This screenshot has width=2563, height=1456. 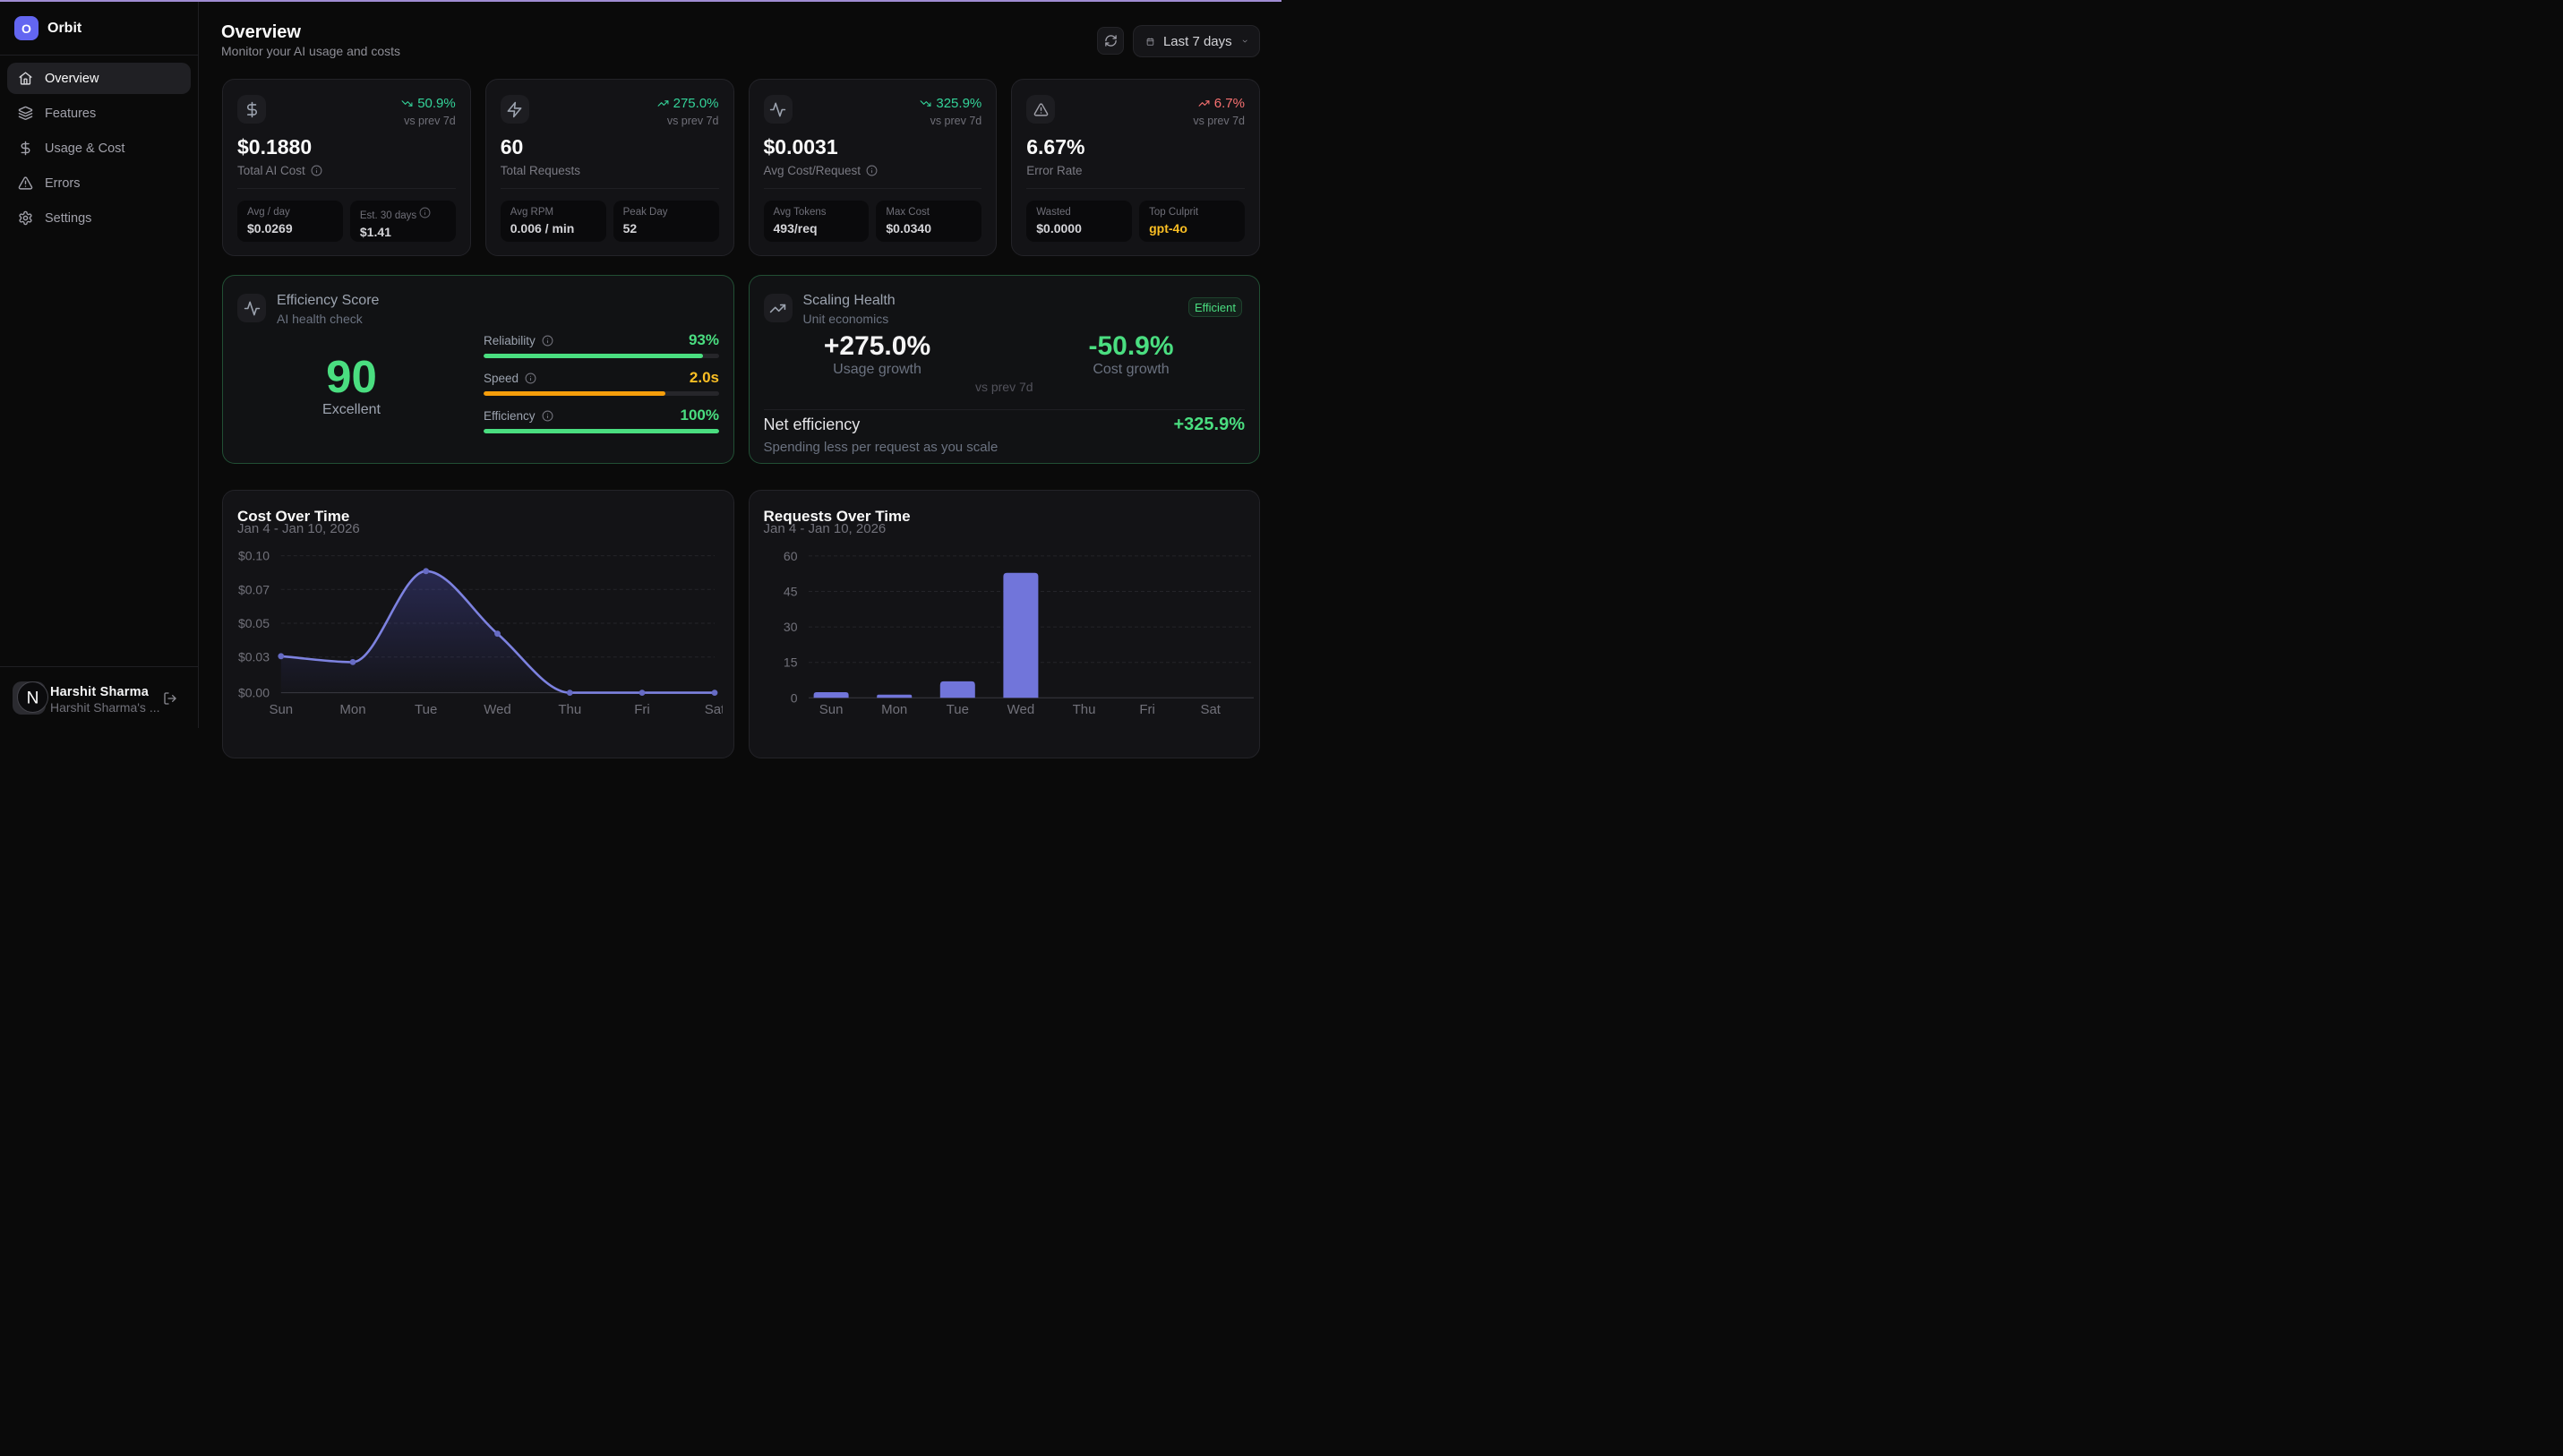 I want to click on svg-text: $0.05, so click(x=254, y=623).